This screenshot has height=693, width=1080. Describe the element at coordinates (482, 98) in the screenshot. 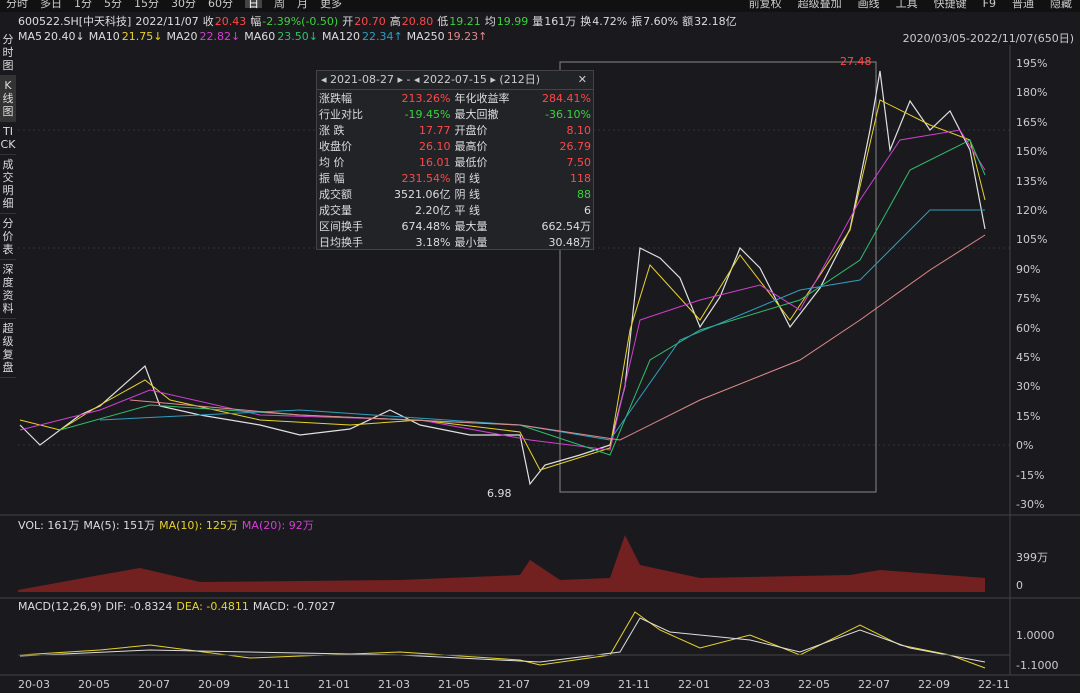

I see `stat-label: 年化收益率` at that location.